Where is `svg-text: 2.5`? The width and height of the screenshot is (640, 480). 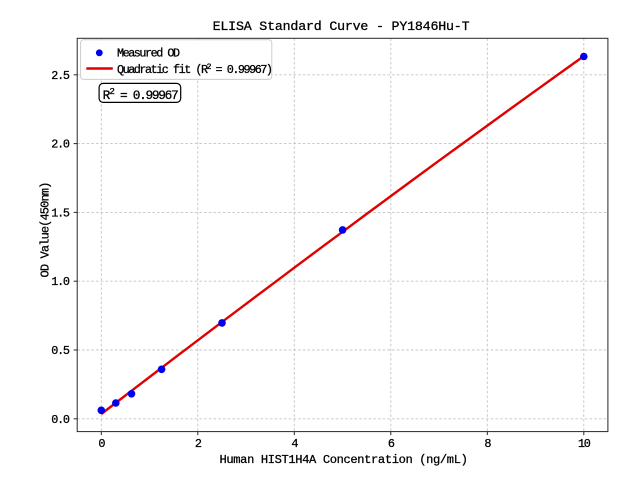
svg-text: 2.5 is located at coordinates (60, 76).